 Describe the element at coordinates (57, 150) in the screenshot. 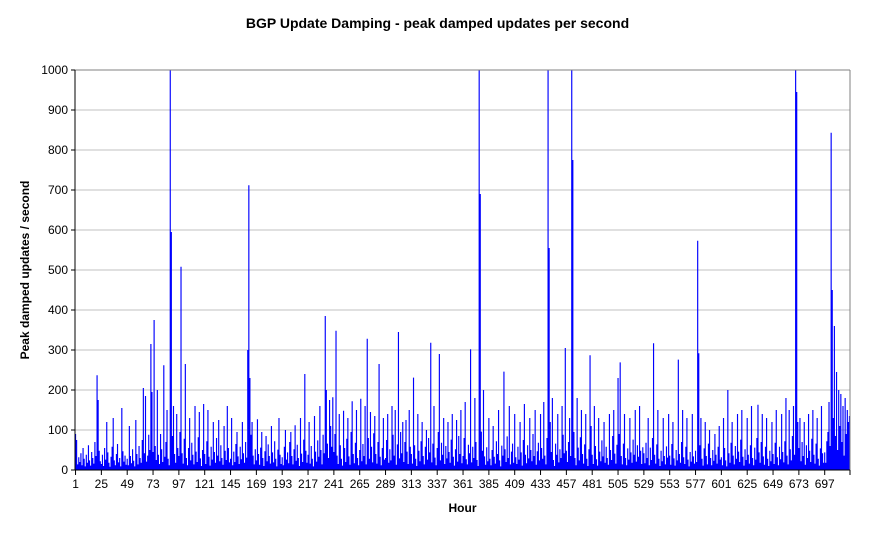

I see `y-tick-label: 800` at that location.